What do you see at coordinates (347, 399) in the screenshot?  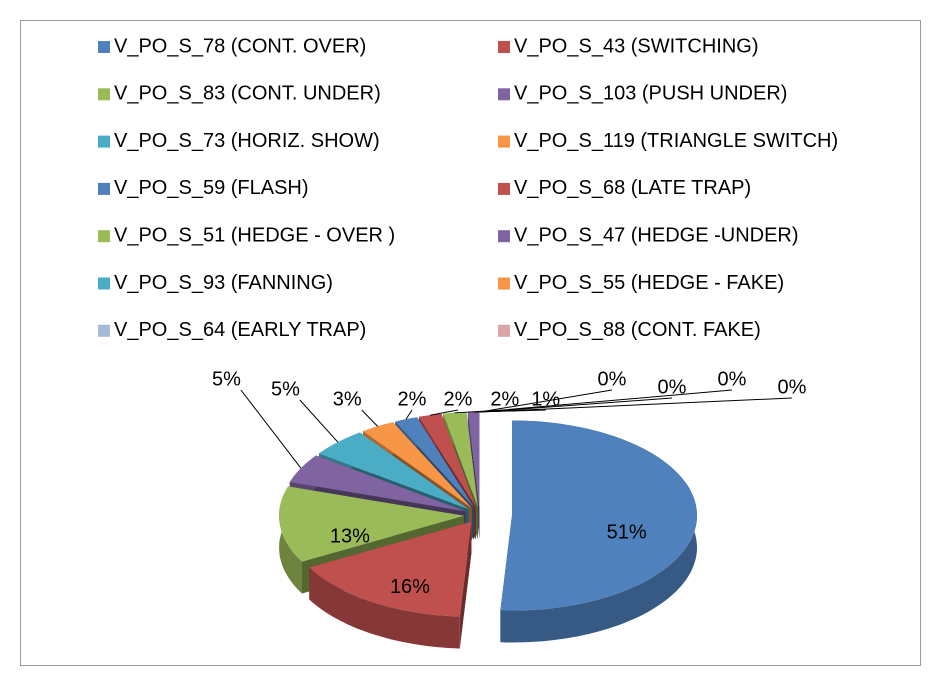 I see `data-label: 3%` at bounding box center [347, 399].